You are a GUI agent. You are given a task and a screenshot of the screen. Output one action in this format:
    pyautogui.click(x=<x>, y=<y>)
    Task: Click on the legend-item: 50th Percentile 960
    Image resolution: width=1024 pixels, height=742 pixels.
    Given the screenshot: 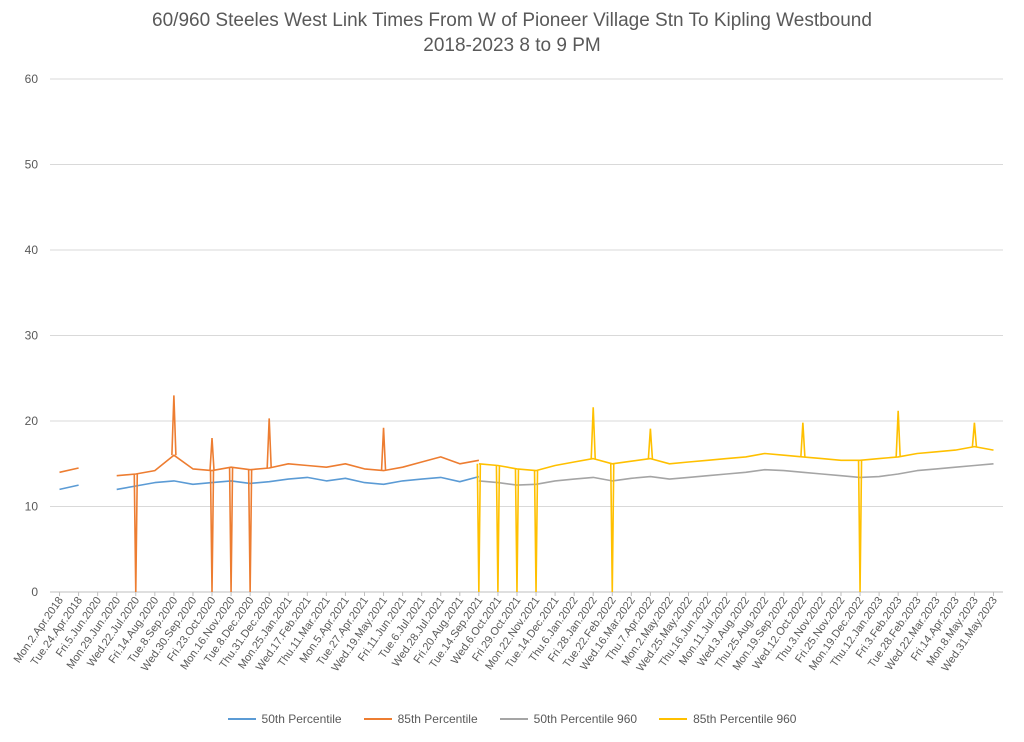 What is the action you would take?
    pyautogui.click(x=568, y=719)
    